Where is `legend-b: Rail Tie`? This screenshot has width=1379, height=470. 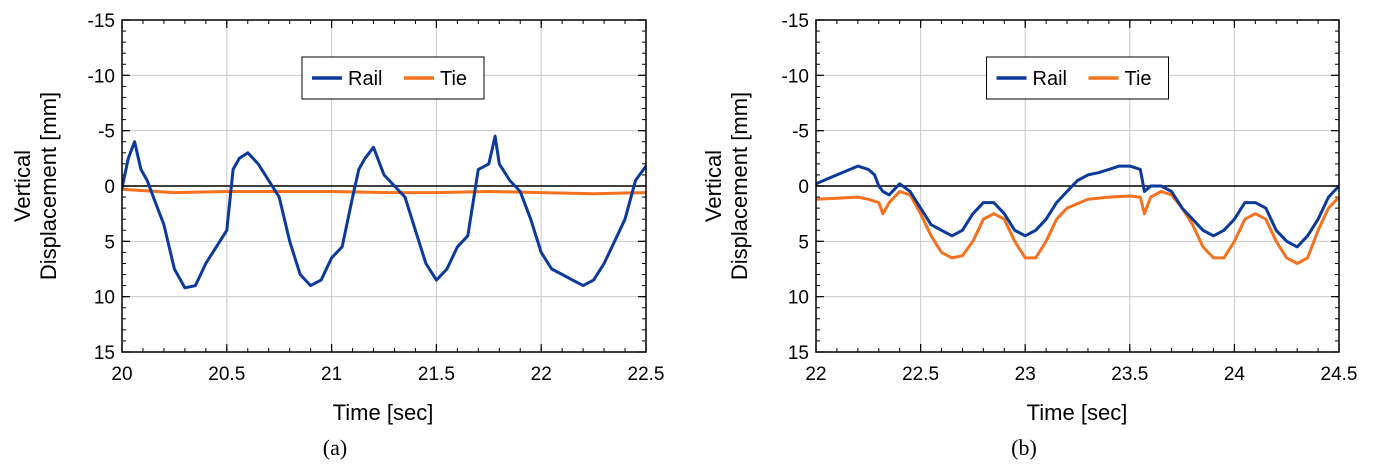 legend-b: Rail Tie is located at coordinates (1077, 78).